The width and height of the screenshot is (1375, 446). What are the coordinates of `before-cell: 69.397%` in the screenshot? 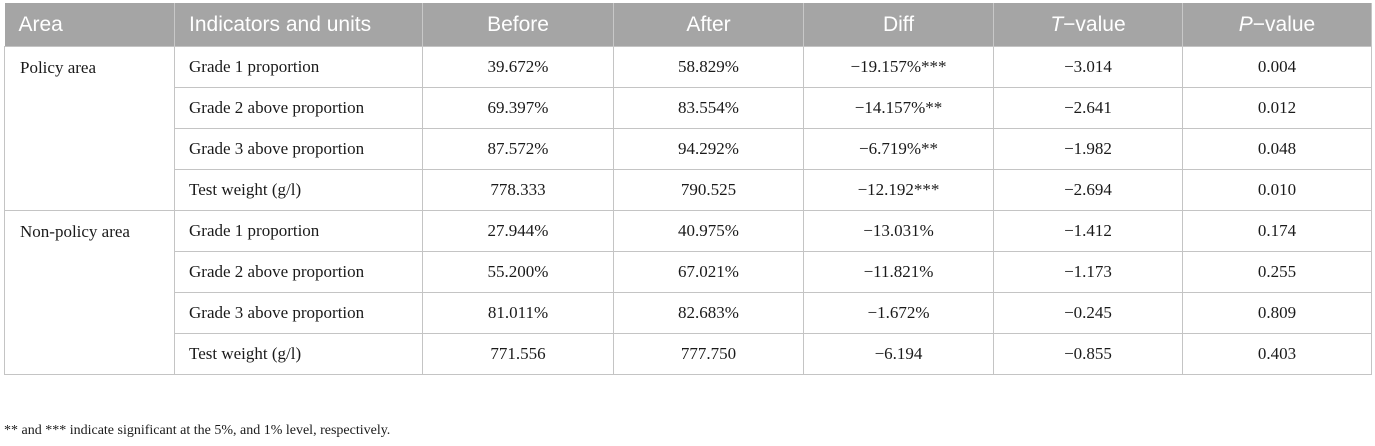 It's located at (518, 107).